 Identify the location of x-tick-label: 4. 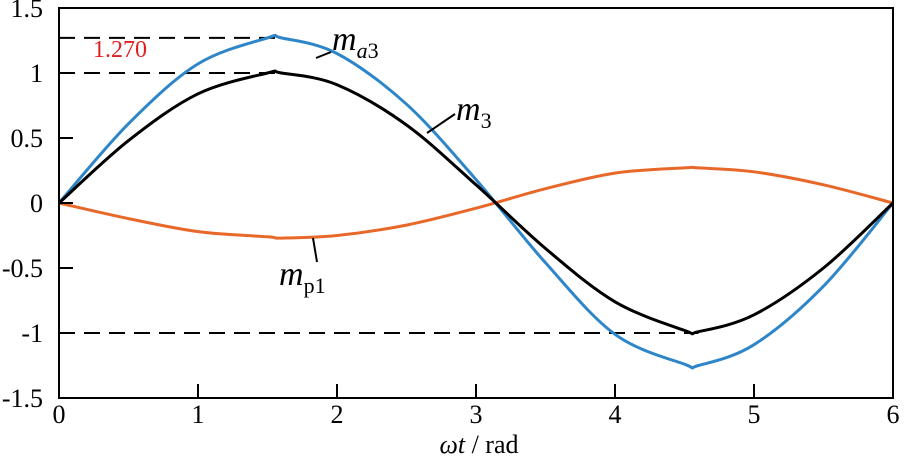
(615, 414).